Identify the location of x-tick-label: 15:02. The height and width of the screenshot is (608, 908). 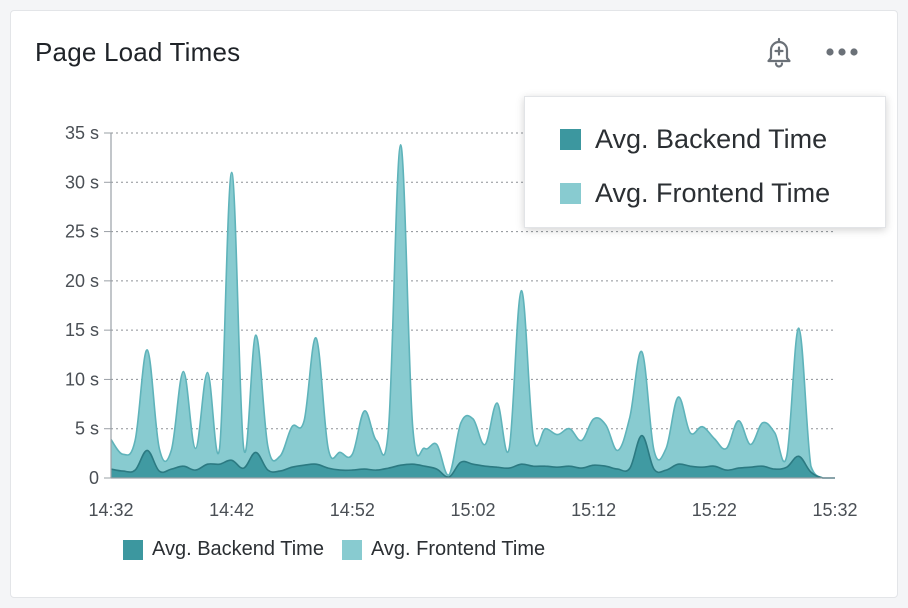
(472, 510).